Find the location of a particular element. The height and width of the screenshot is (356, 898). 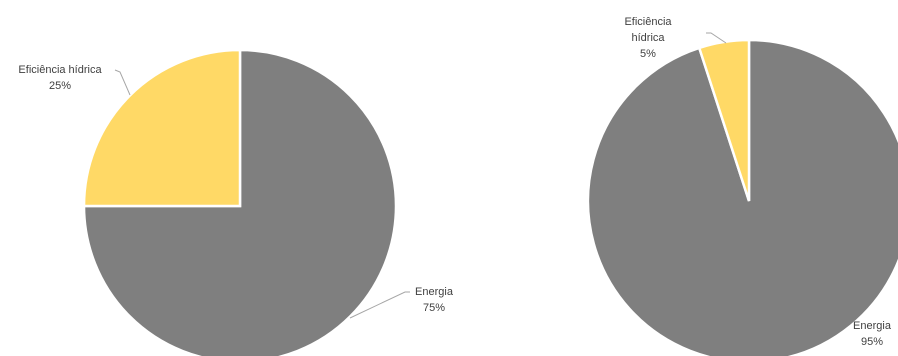

pie-slice-eficiencia-hidrica is located at coordinates (162, 128).